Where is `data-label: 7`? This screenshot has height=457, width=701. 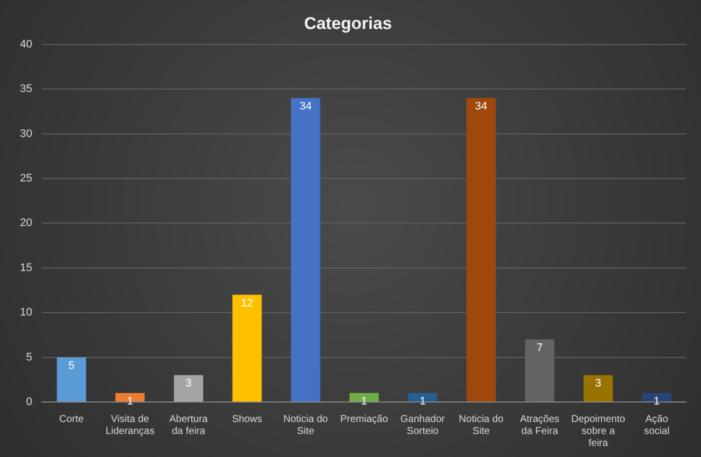 data-label: 7 is located at coordinates (539, 348).